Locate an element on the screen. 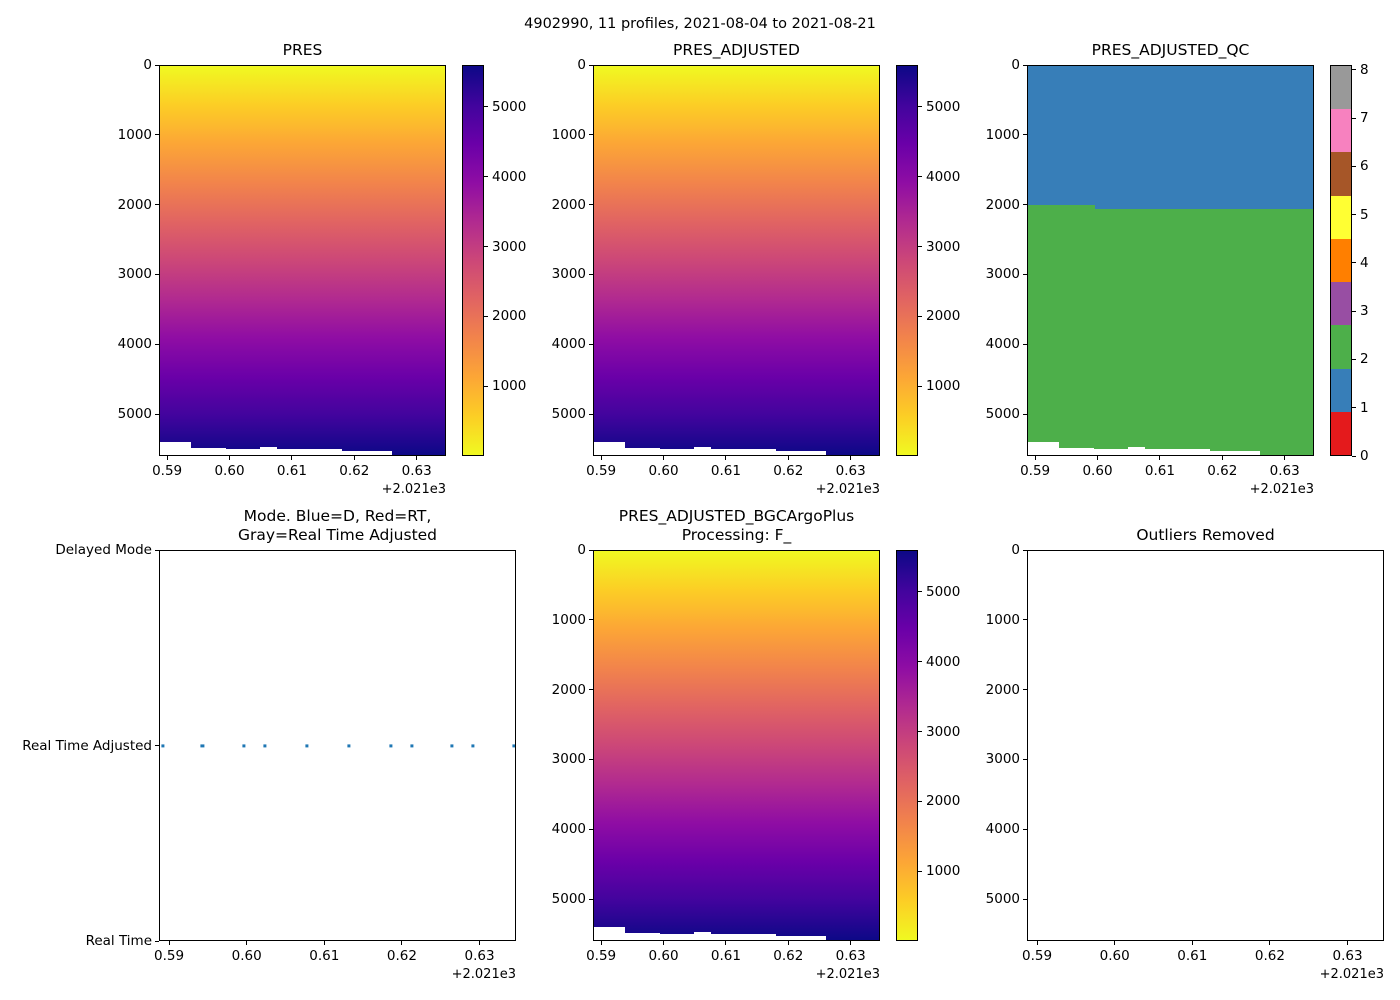 Image resolution: width=1400 pixels, height=1000 pixels. colorbar-segment-qc3 is located at coordinates (1341, 304).